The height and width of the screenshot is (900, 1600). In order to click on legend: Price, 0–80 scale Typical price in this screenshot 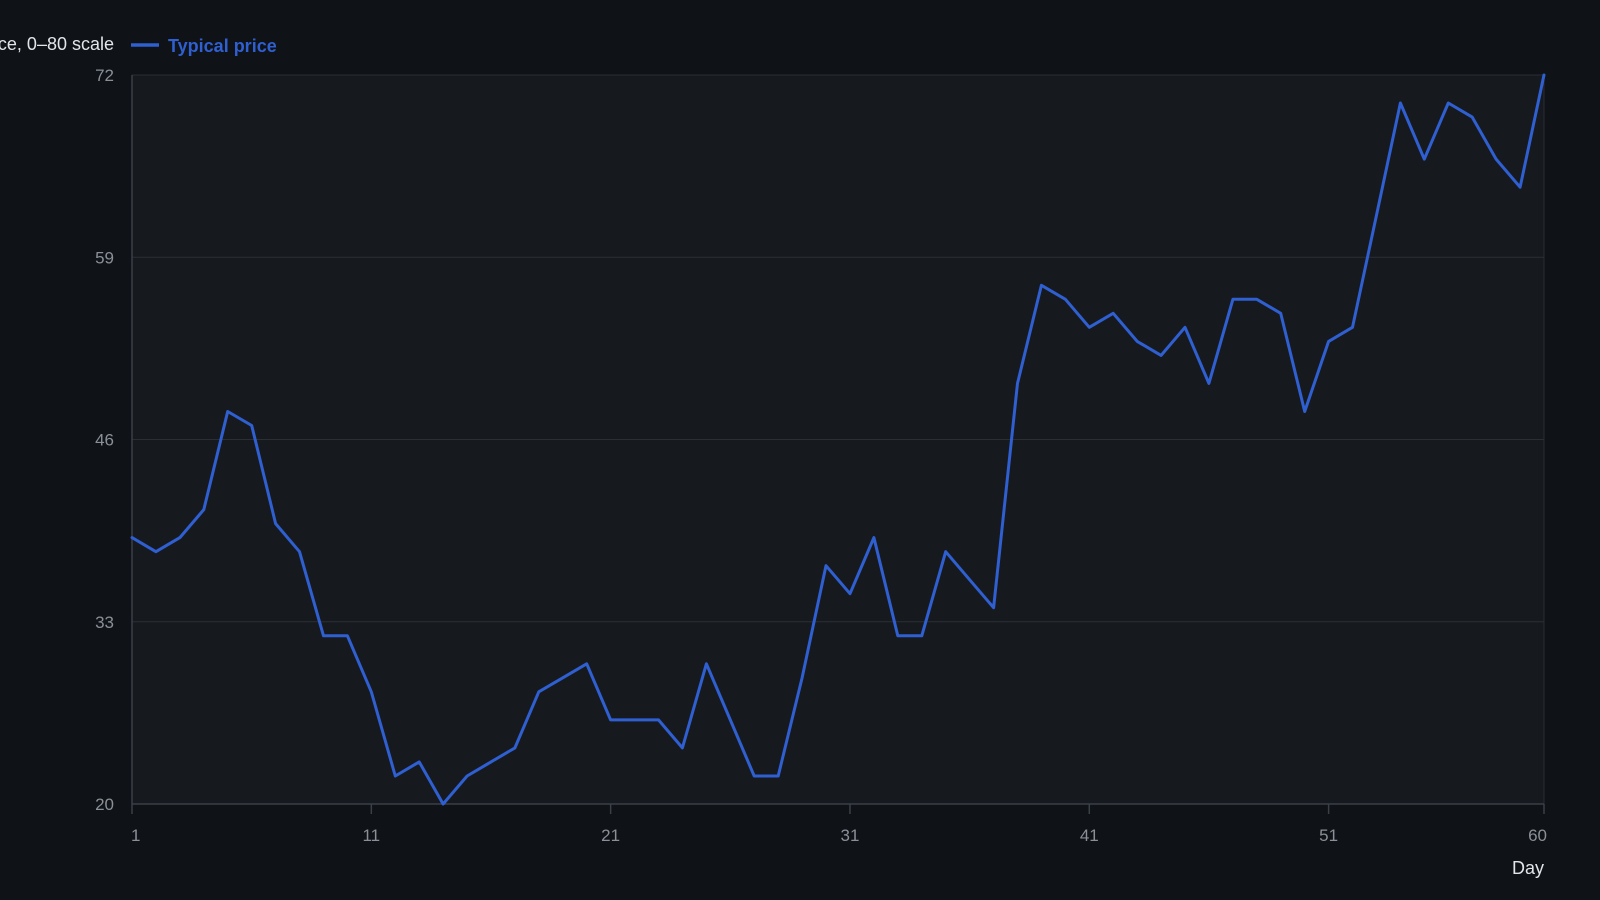, I will do `click(138, 45)`.